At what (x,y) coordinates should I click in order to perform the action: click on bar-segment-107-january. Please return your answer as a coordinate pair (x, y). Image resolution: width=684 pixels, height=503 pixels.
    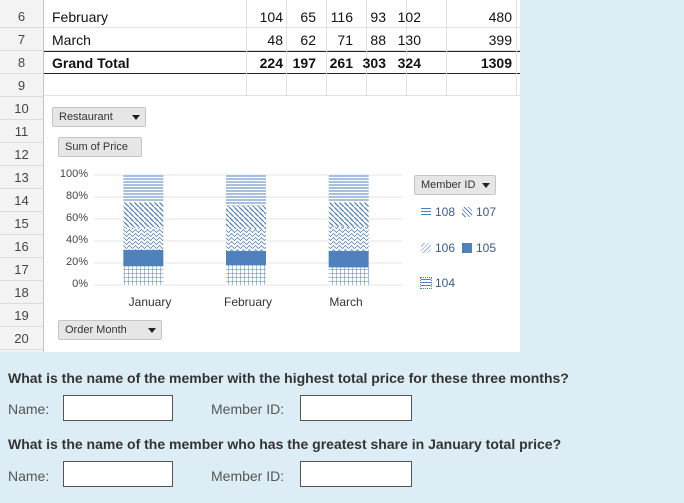
    Looking at the image, I should click on (143, 215).